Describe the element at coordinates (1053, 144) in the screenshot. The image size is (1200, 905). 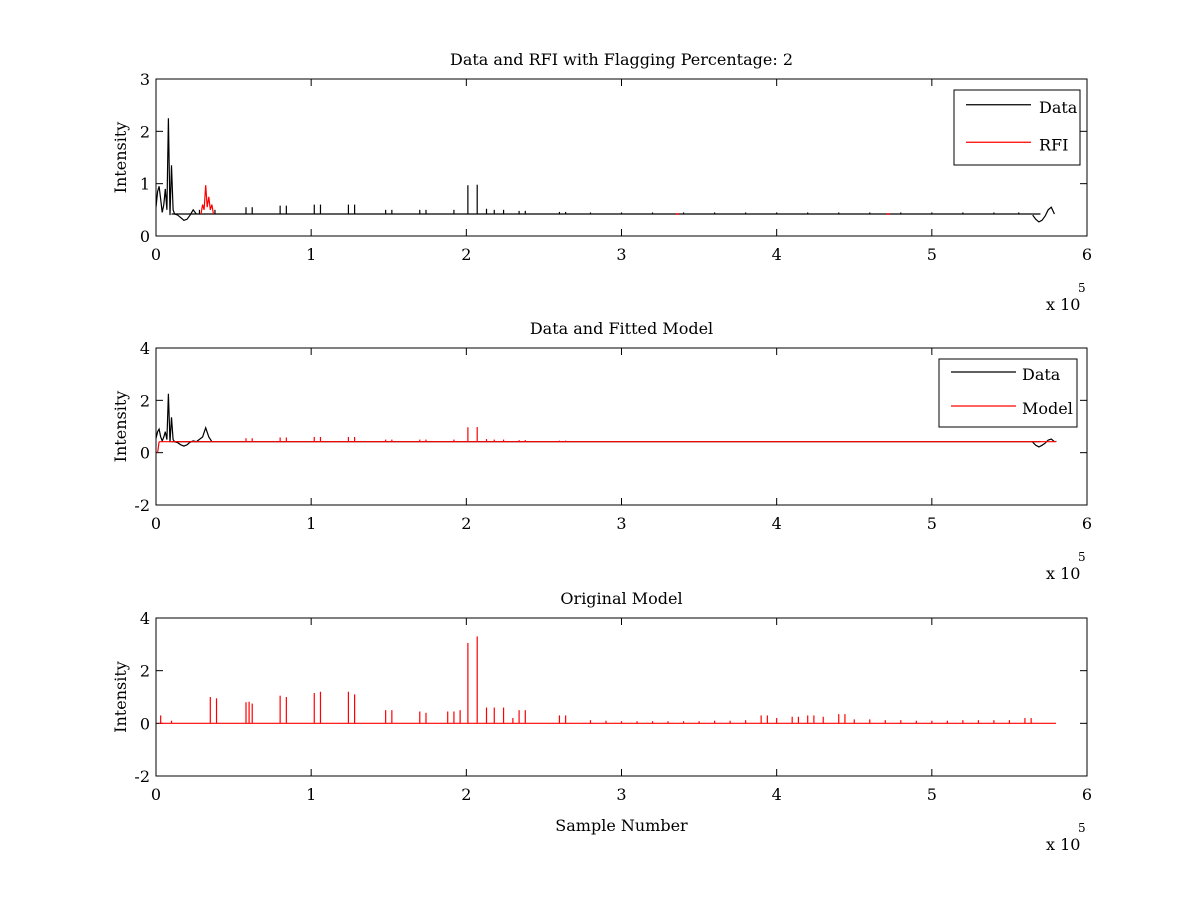
I see `legend-label: RFI` at that location.